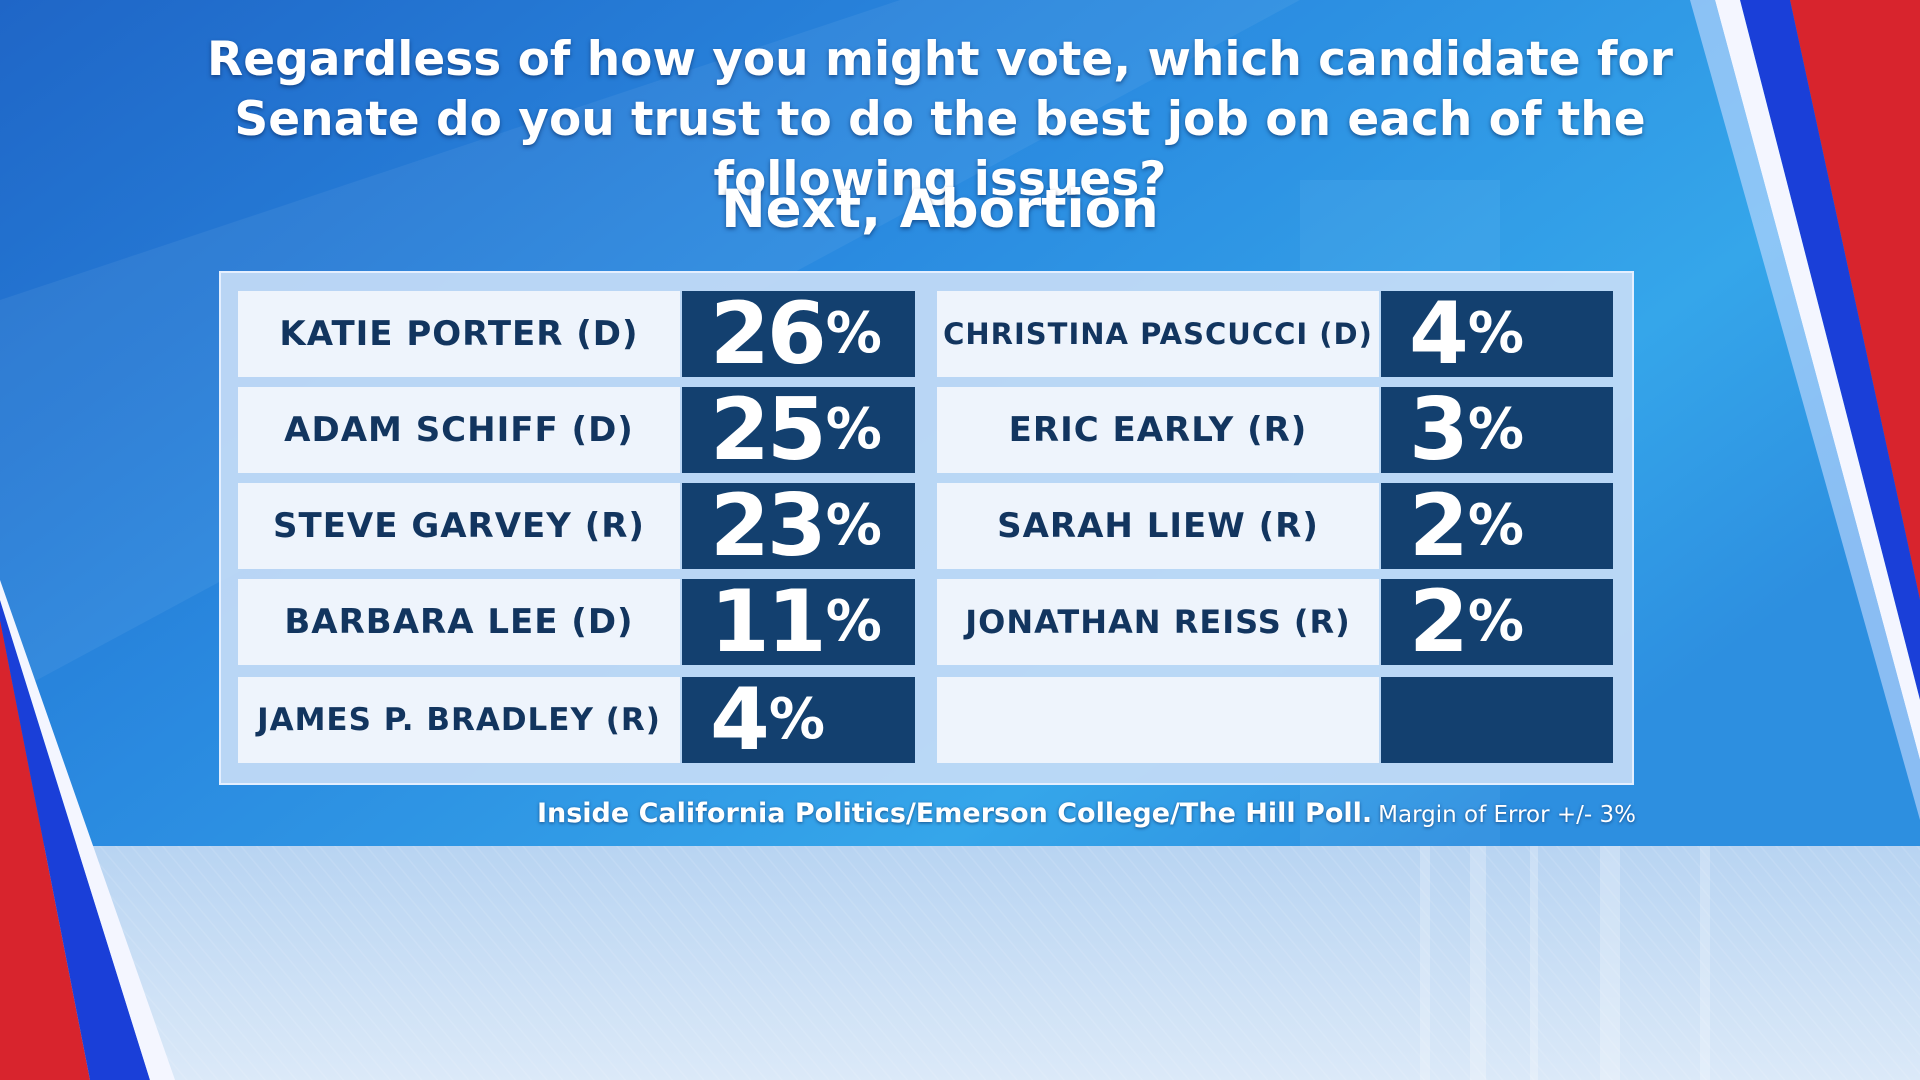 This screenshot has width=1920, height=1080. What do you see at coordinates (768, 622) in the screenshot?
I see `value-number: 11` at bounding box center [768, 622].